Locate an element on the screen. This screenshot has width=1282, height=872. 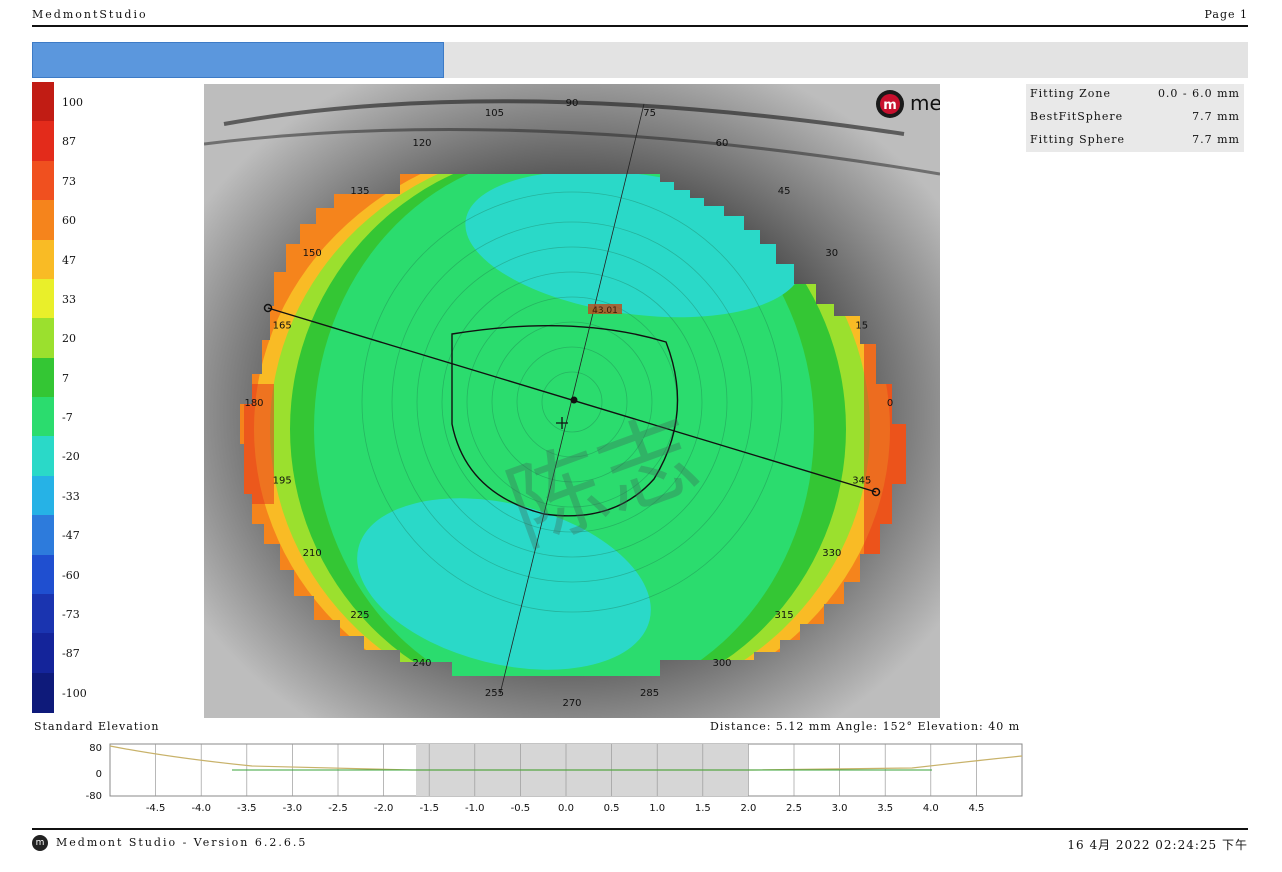
profile-x-tick: -4.0 is located at coordinates (201, 808).